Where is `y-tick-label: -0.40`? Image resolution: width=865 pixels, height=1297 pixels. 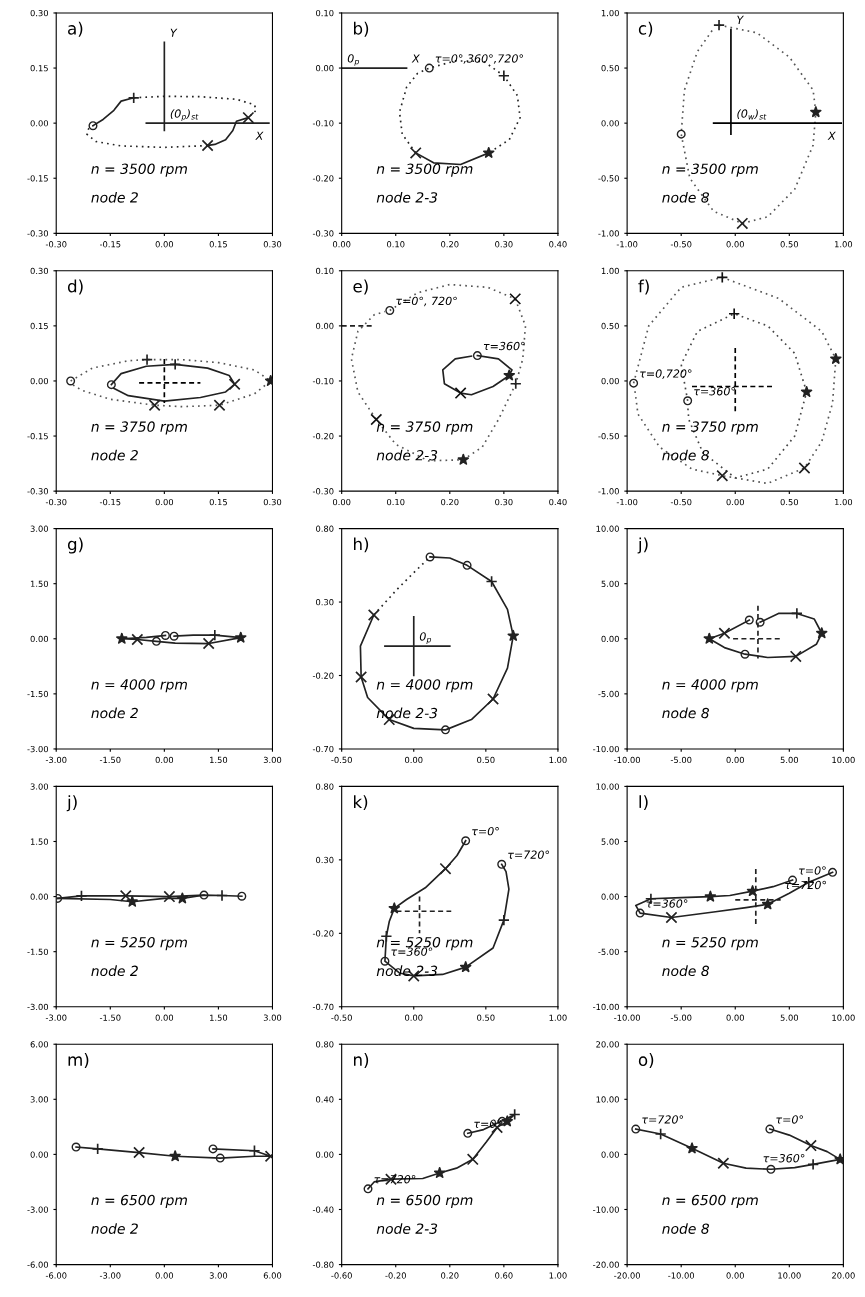
y-tick-label: -0.40 is located at coordinates (323, 1209).